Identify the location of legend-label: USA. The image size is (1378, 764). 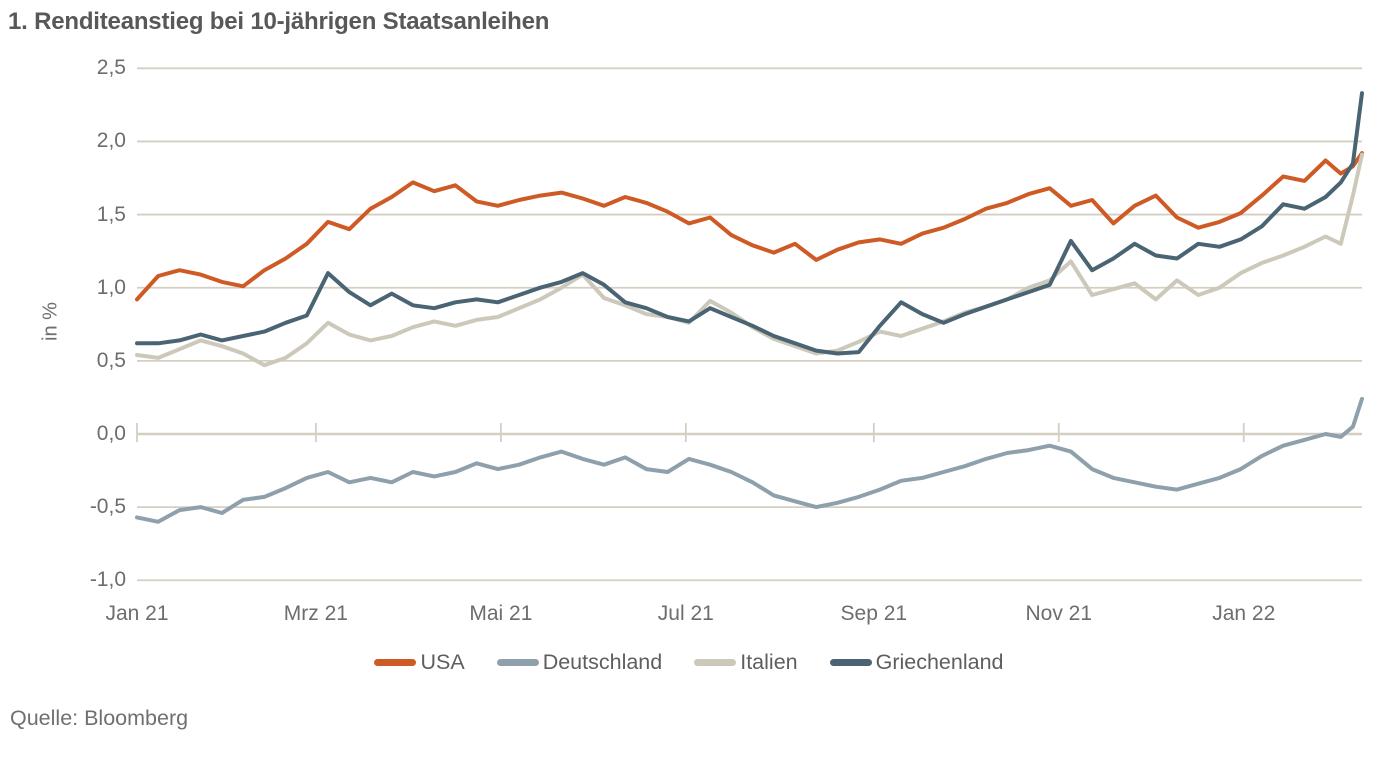
(442, 662).